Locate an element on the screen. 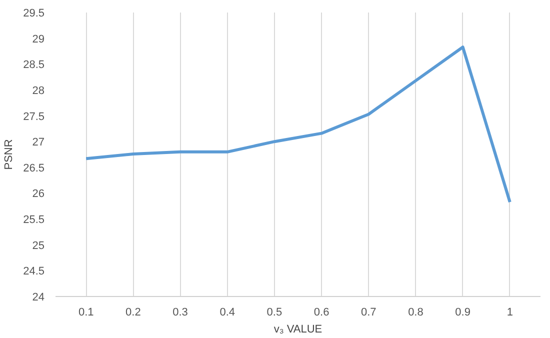 Image resolution: width=550 pixels, height=338 pixels. y-tick-label: 25 is located at coordinates (38, 246).